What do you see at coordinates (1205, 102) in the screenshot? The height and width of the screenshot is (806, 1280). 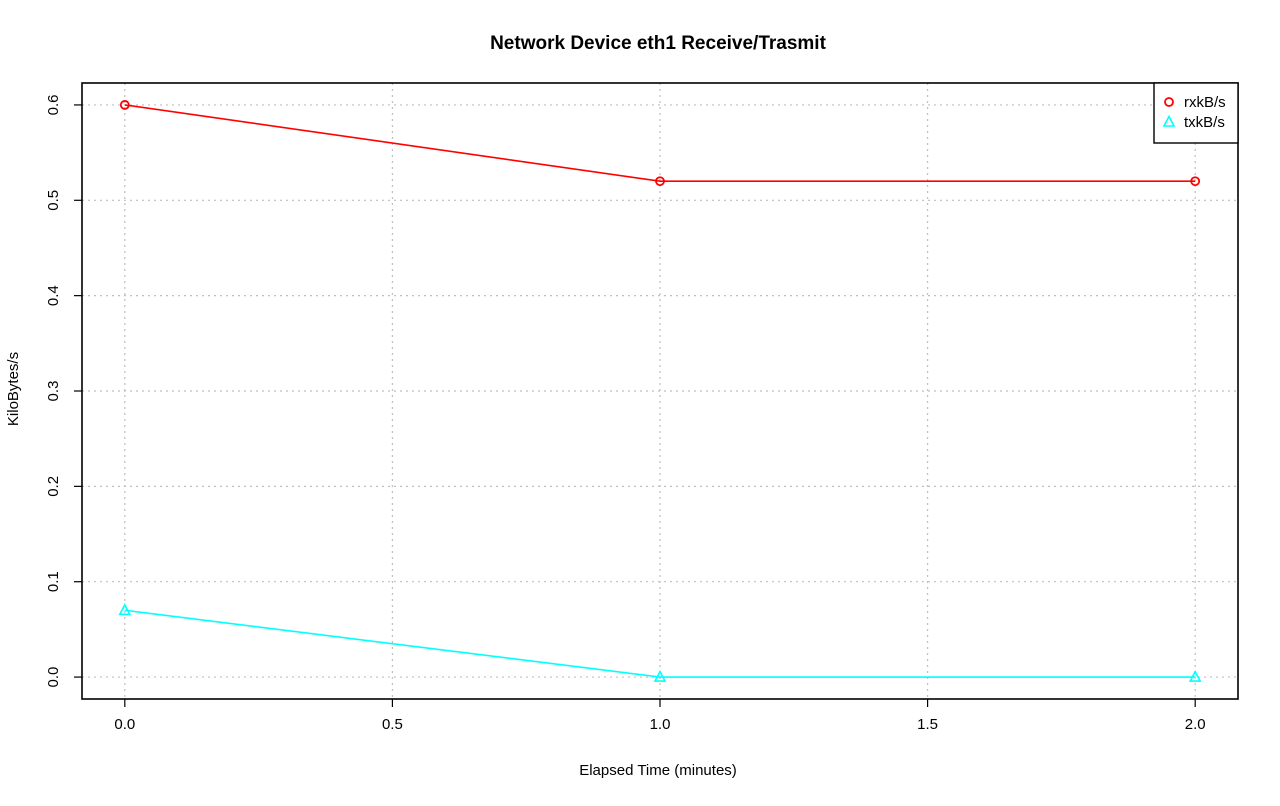 I see `legend-label-rxkb-s: rxkB/s` at bounding box center [1205, 102].